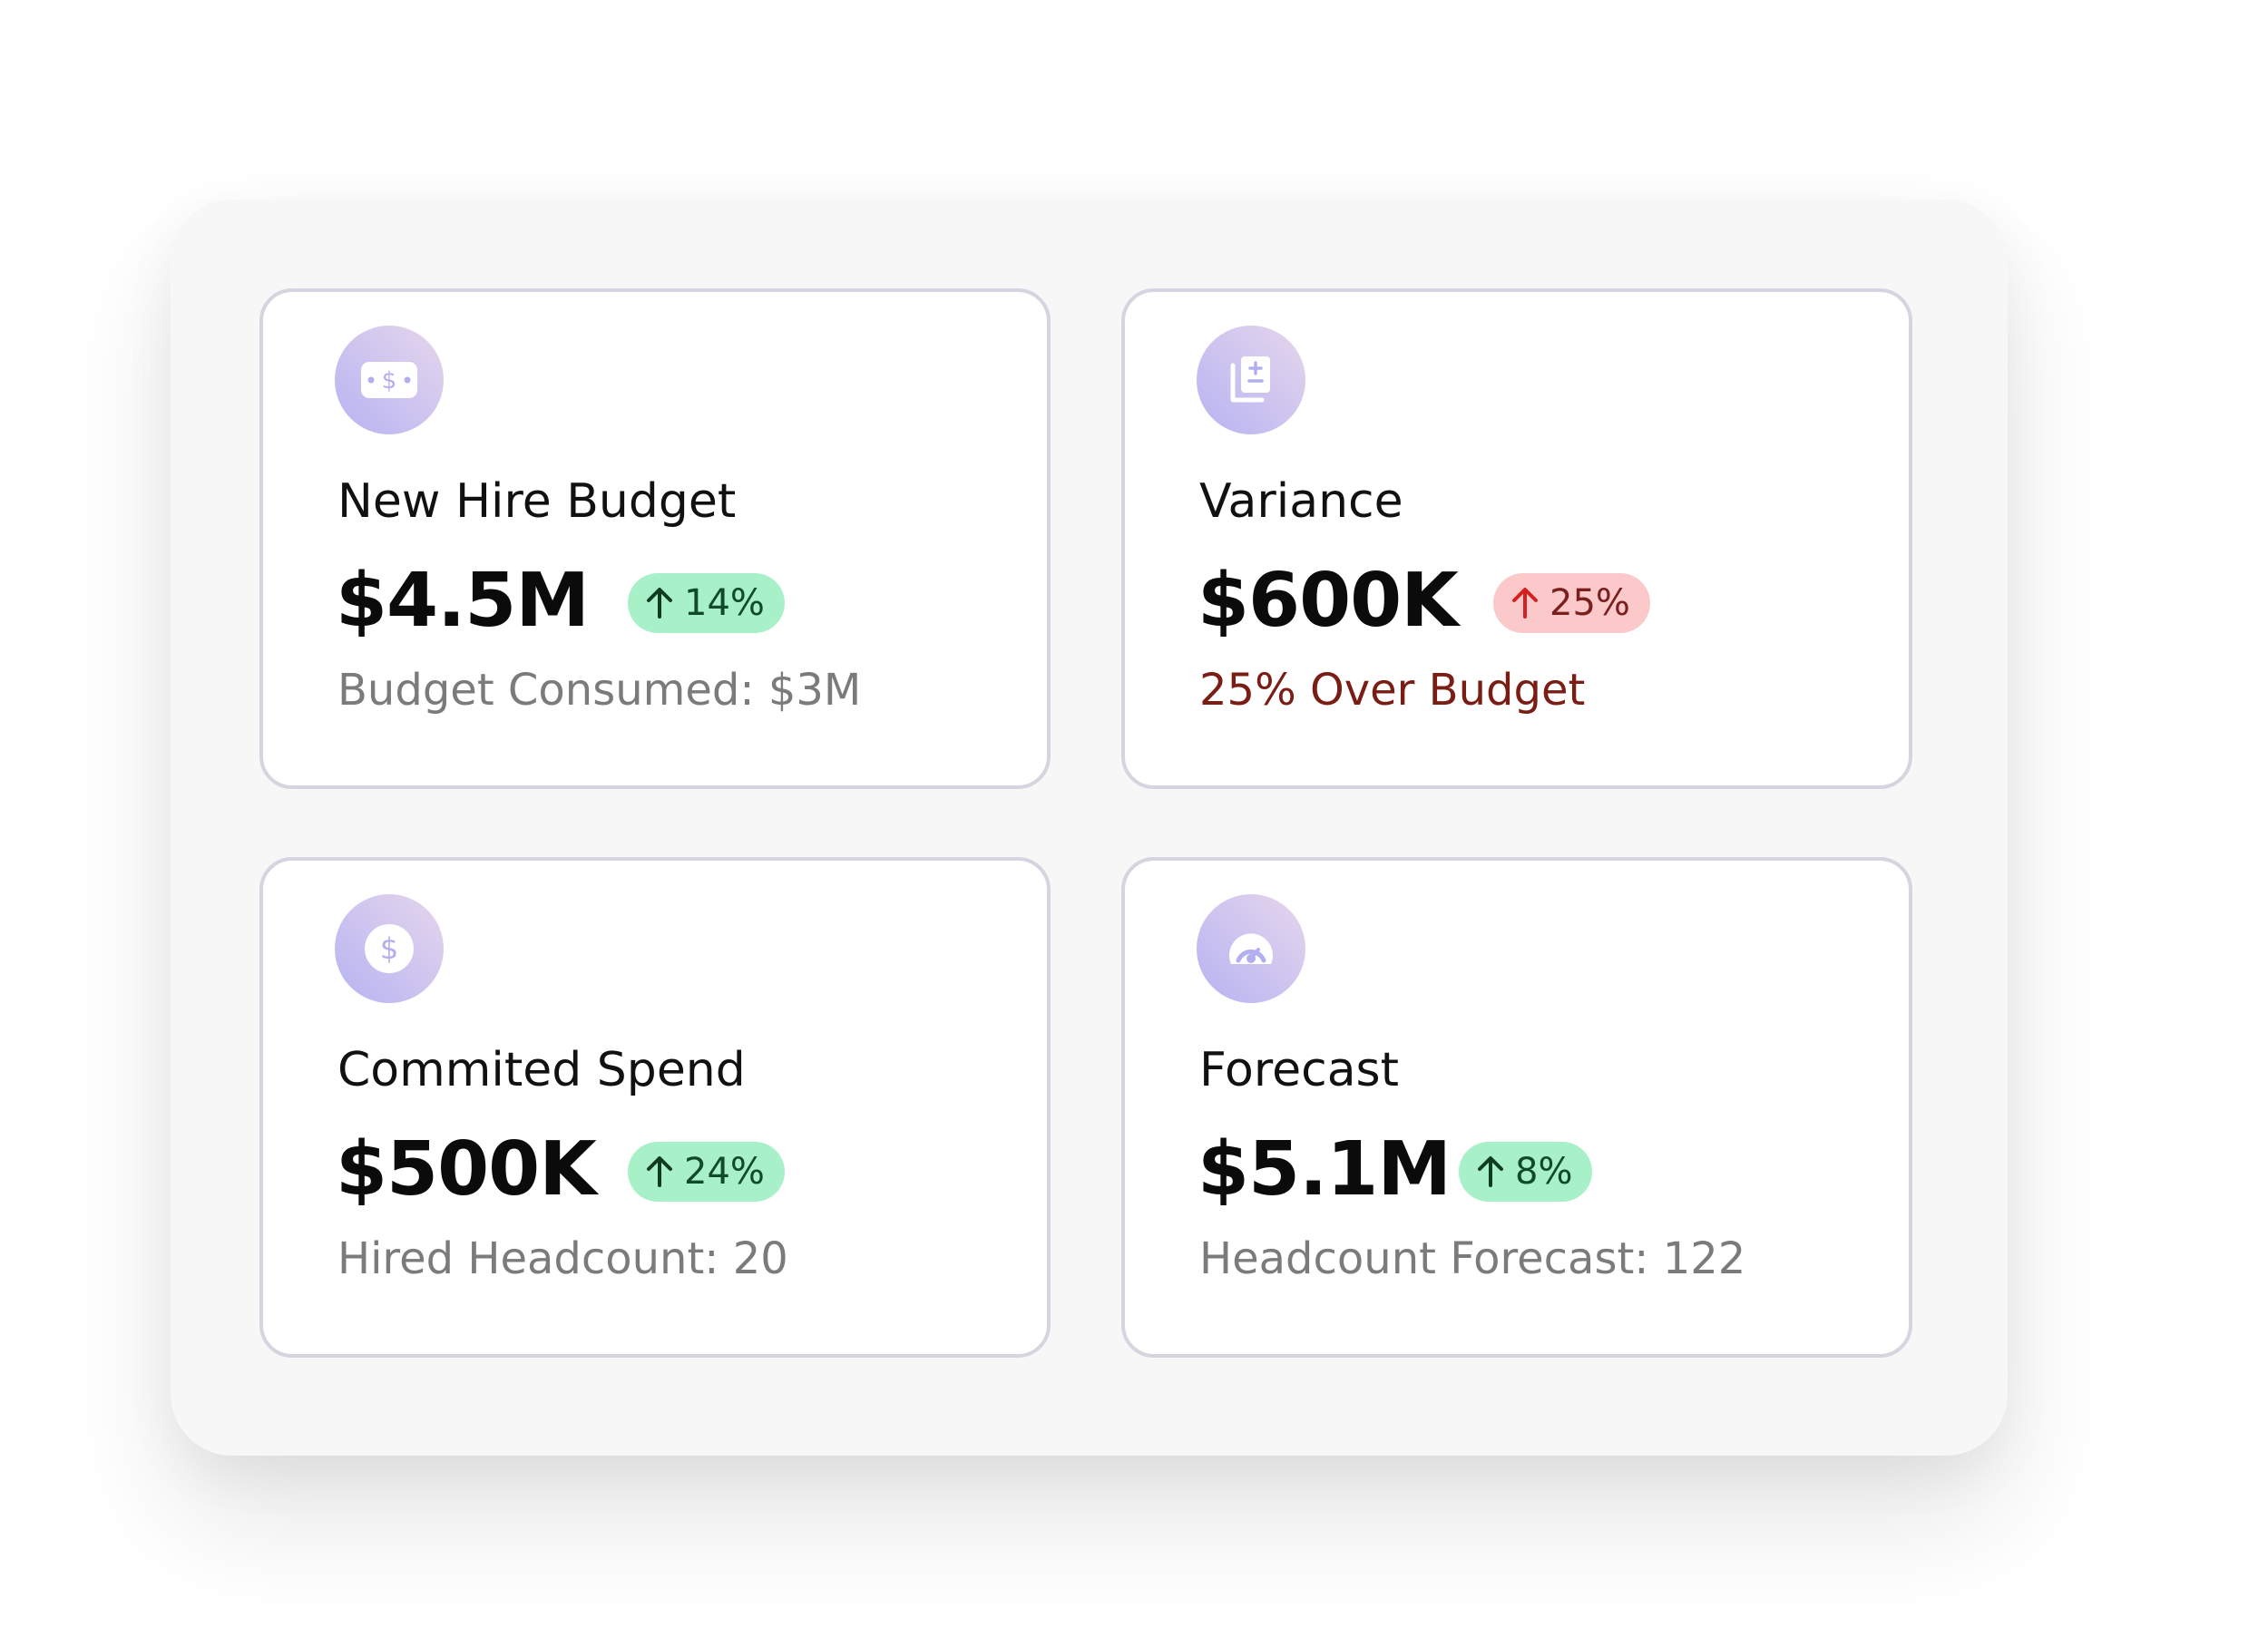 The height and width of the screenshot is (1637, 2268). Describe the element at coordinates (725, 603) in the screenshot. I see `change-value: 14%` at that location.